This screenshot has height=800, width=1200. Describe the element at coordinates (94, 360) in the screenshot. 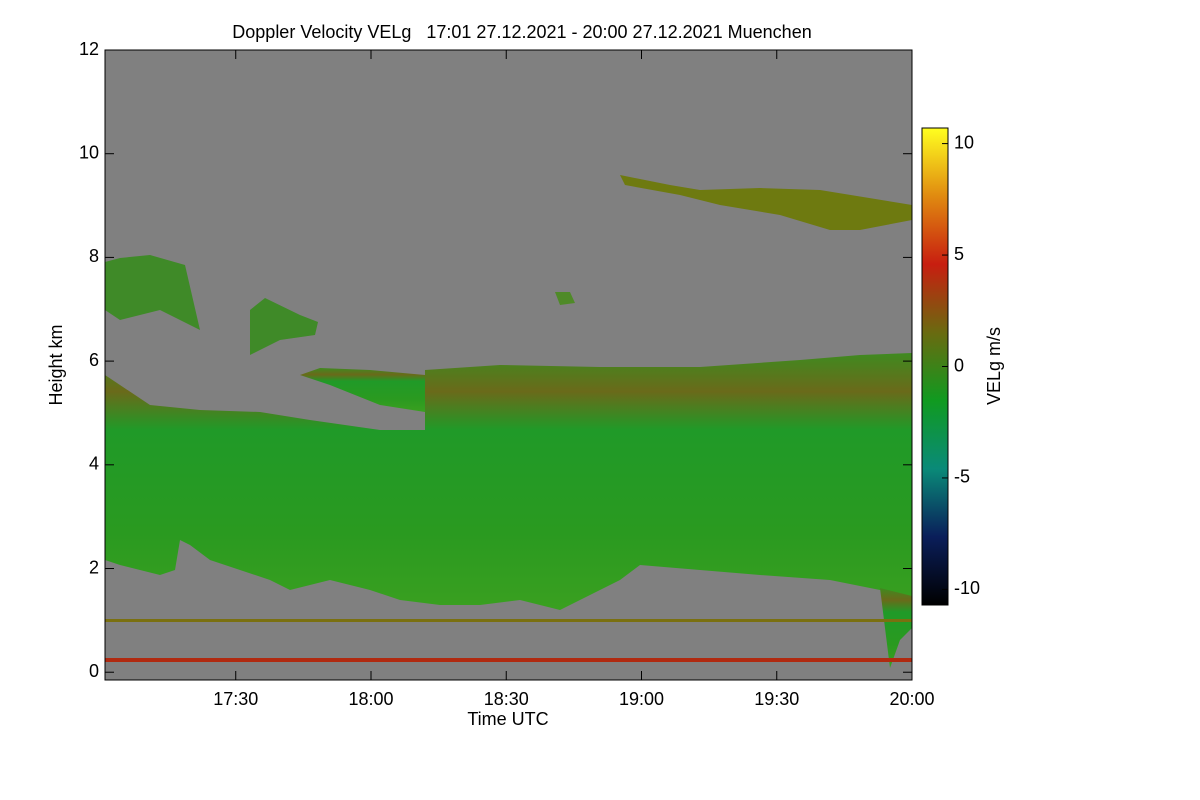

I see `y-tick-label: 6` at that location.